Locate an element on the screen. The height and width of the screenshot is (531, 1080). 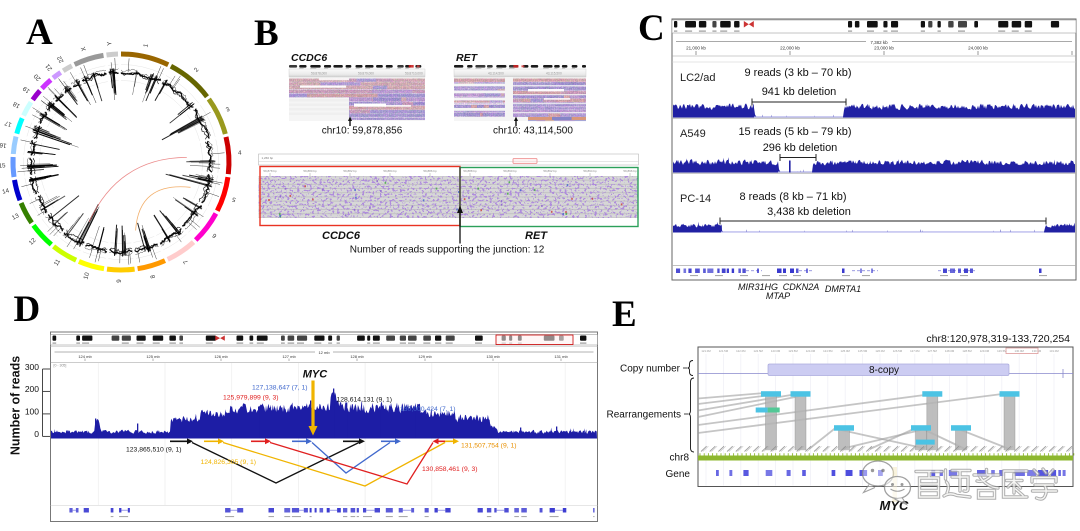
svg-text: 131,507,754 (9, 1) is located at coordinates (489, 446).